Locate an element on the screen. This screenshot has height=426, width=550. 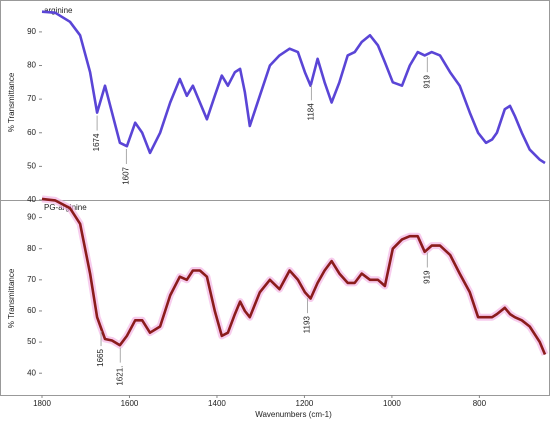
annotation: 1607 is located at coordinates (126, 175).